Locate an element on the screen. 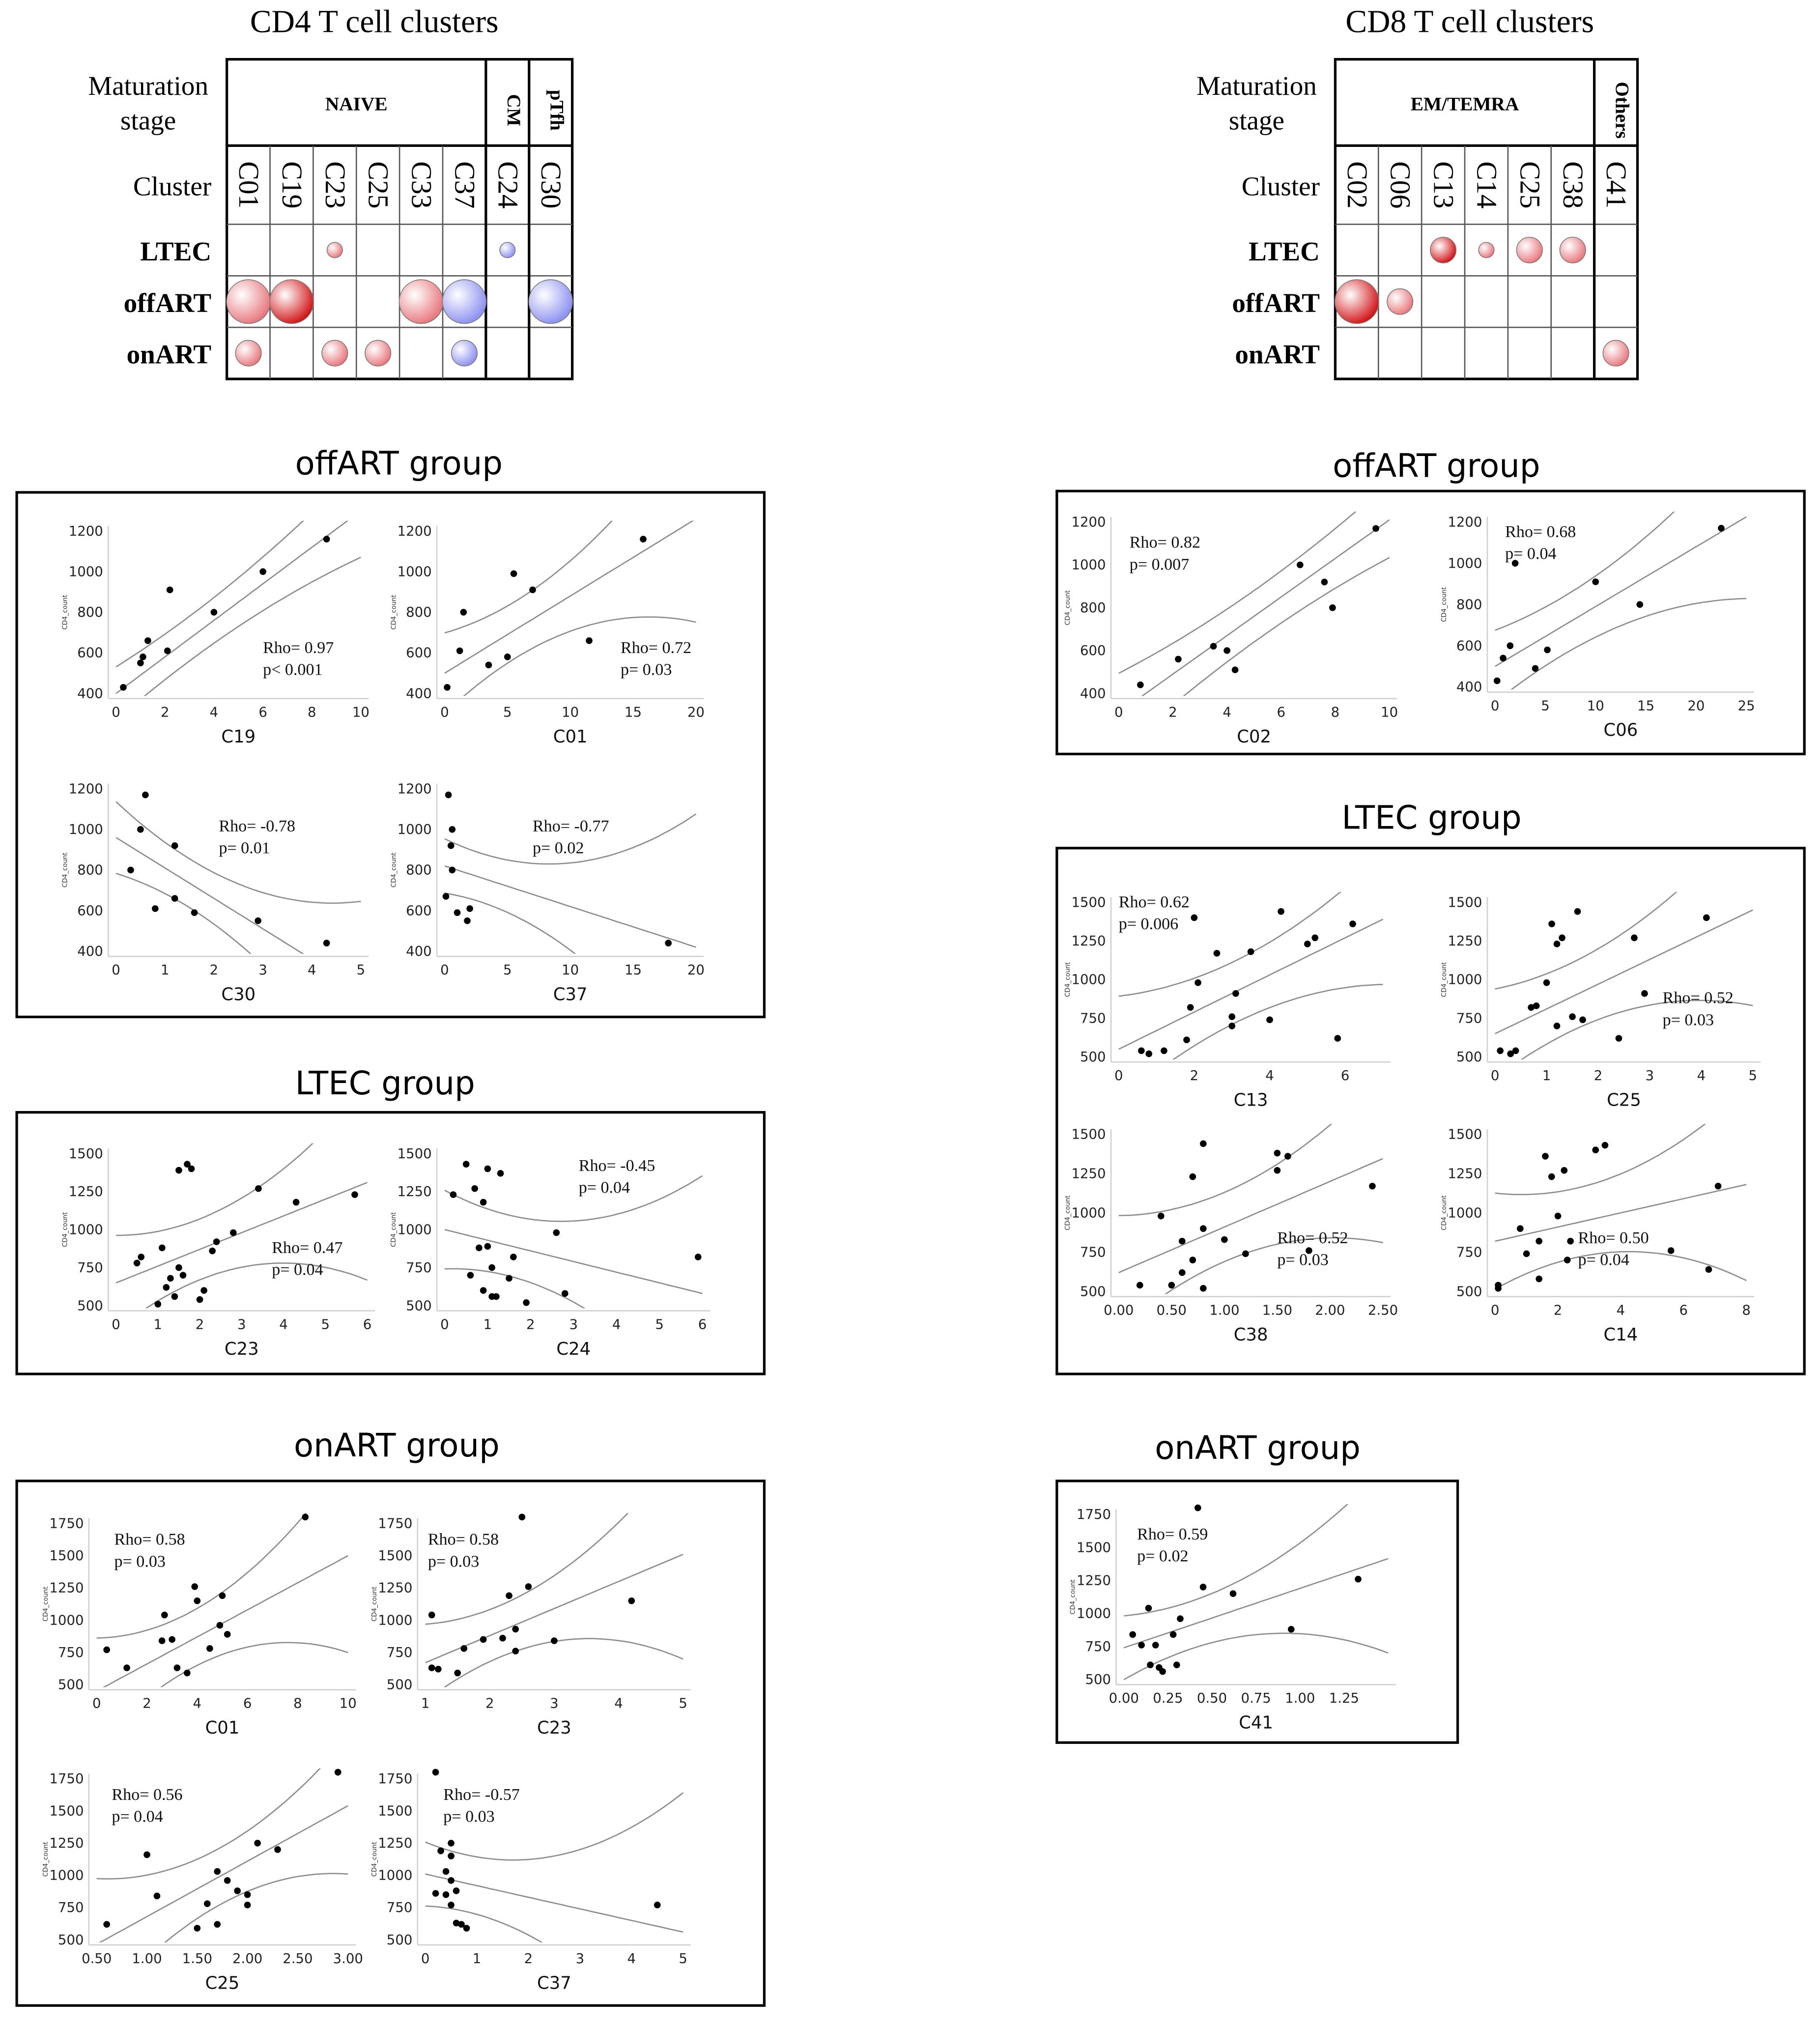  p-value-label: p= 0.03 is located at coordinates (1302, 1260).